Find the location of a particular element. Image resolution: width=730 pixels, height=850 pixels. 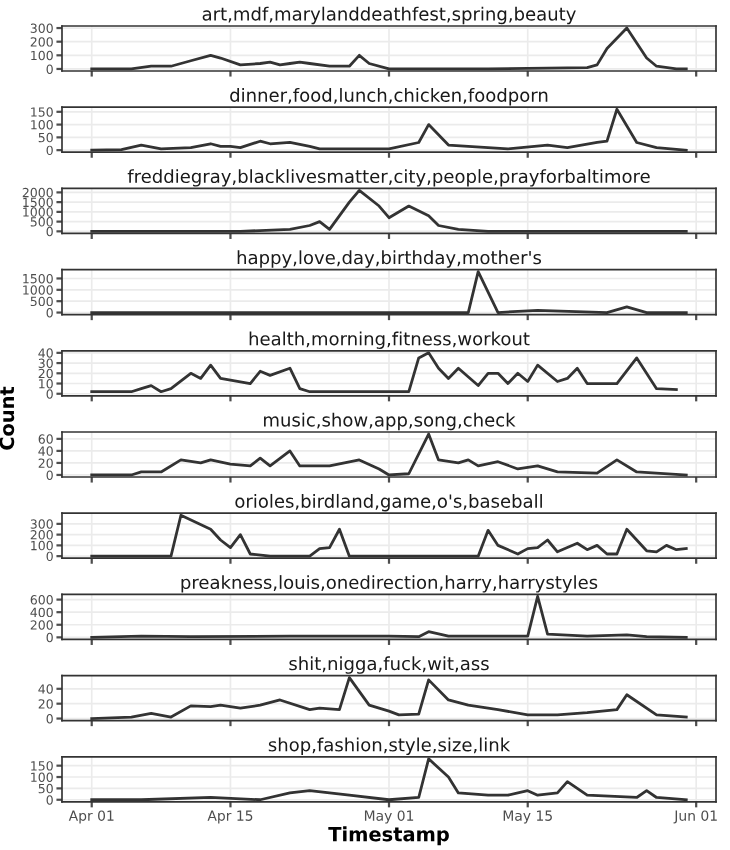

chart-title: orioles,birdland,game,o's,baseball is located at coordinates (388, 502).